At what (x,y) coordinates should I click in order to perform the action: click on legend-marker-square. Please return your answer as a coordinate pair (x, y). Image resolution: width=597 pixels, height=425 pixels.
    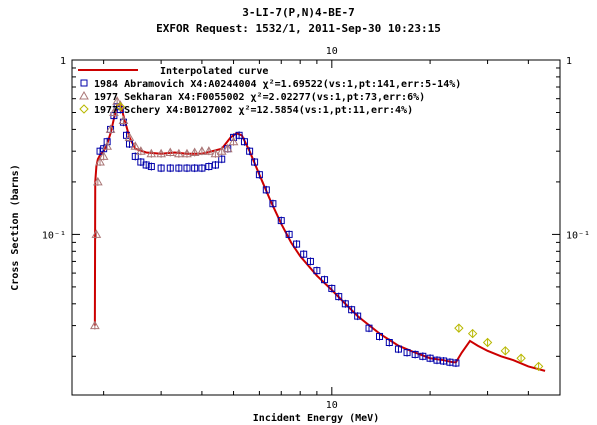
    Looking at the image, I should click on (84, 83).